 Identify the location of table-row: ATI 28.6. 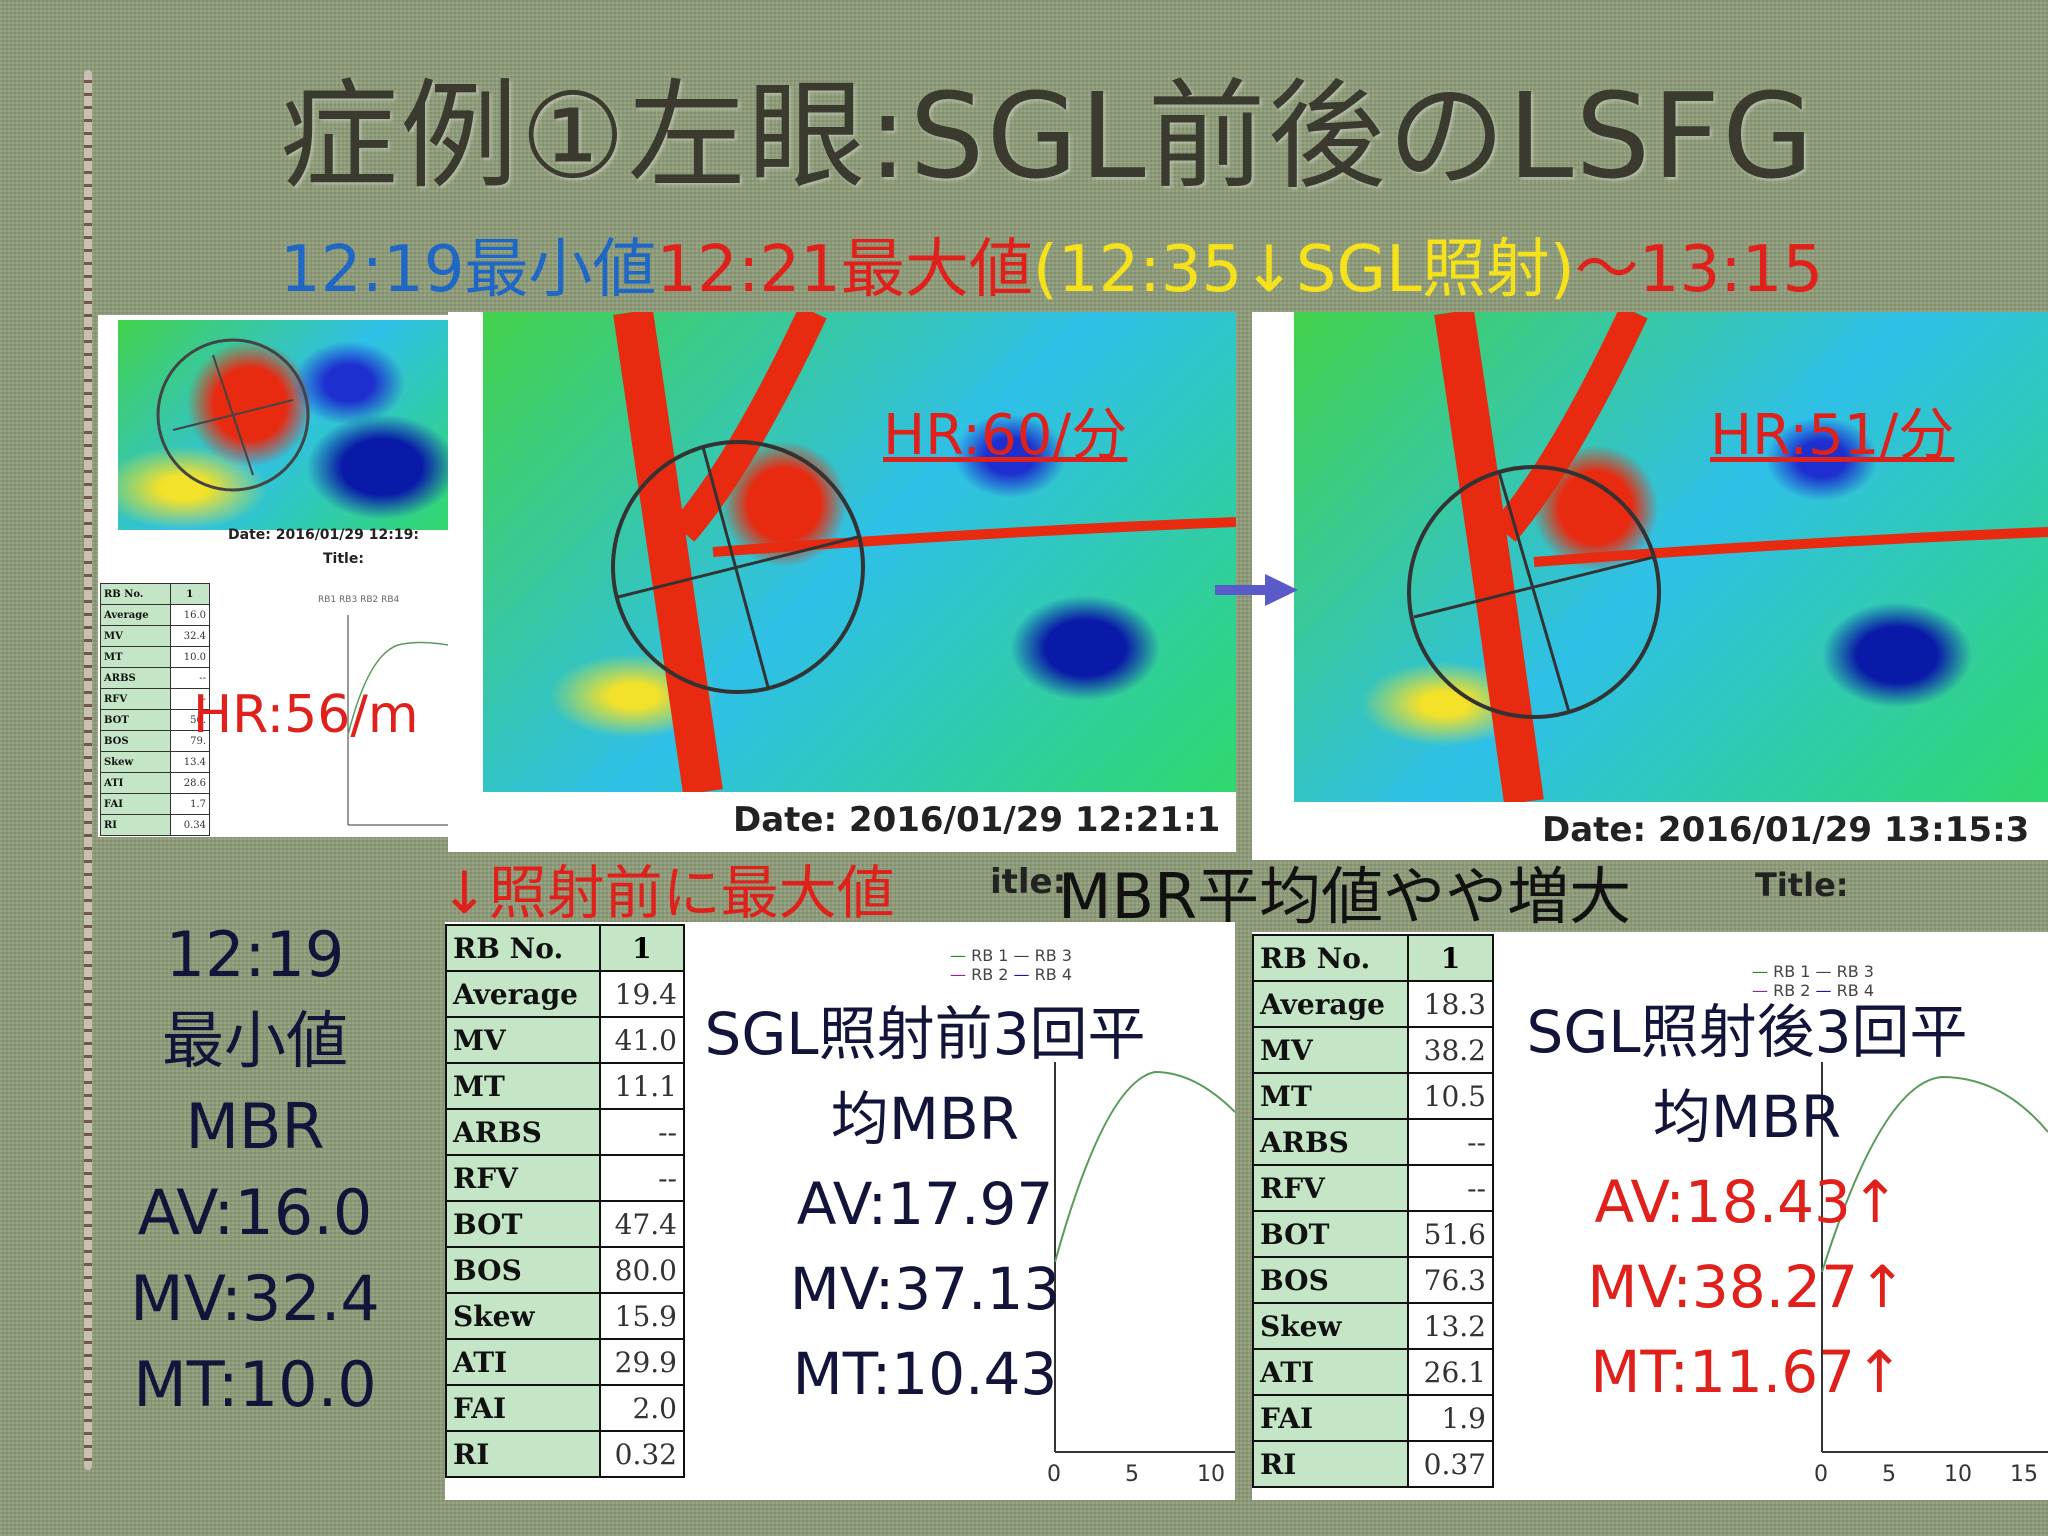
(155, 783).